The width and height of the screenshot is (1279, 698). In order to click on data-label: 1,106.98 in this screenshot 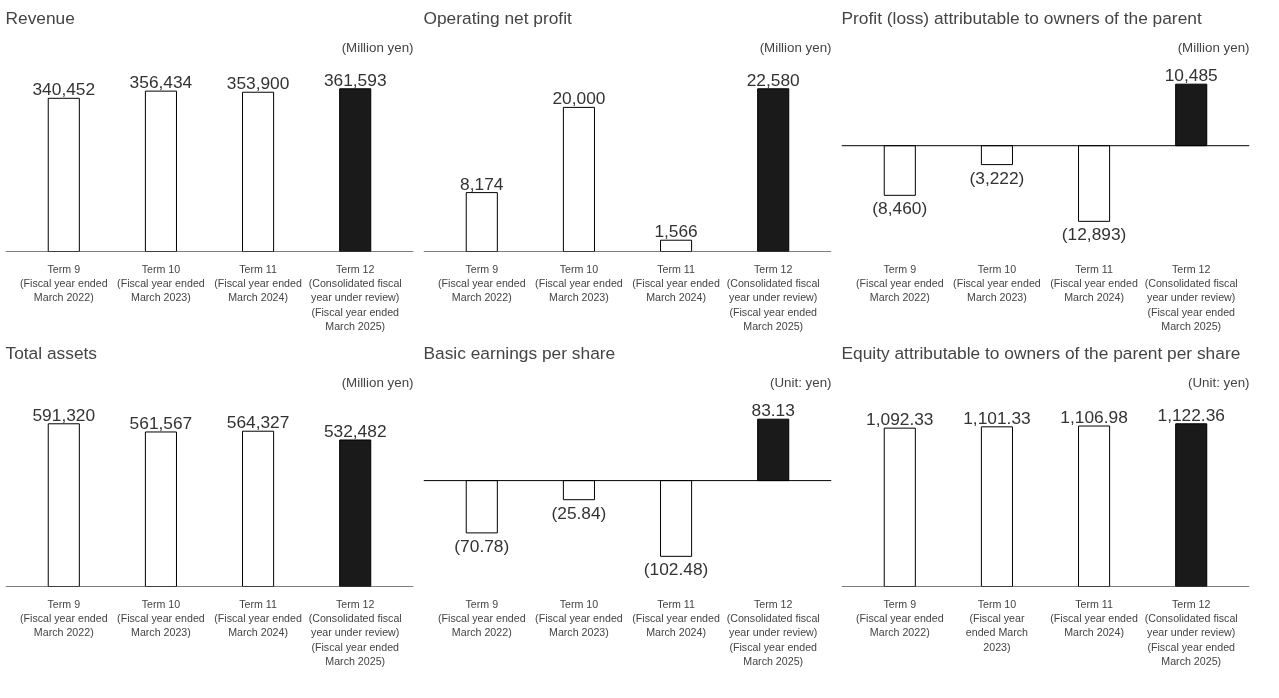, I will do `click(1094, 417)`.